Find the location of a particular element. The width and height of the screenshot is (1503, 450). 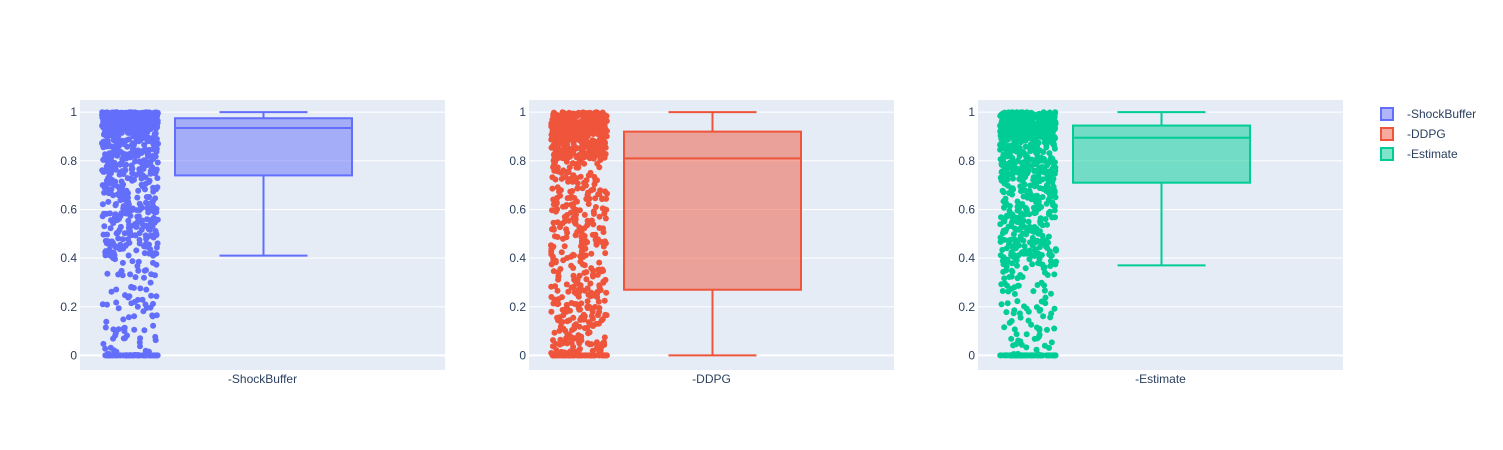

y-tick-label: 0 is located at coordinates (971, 355).